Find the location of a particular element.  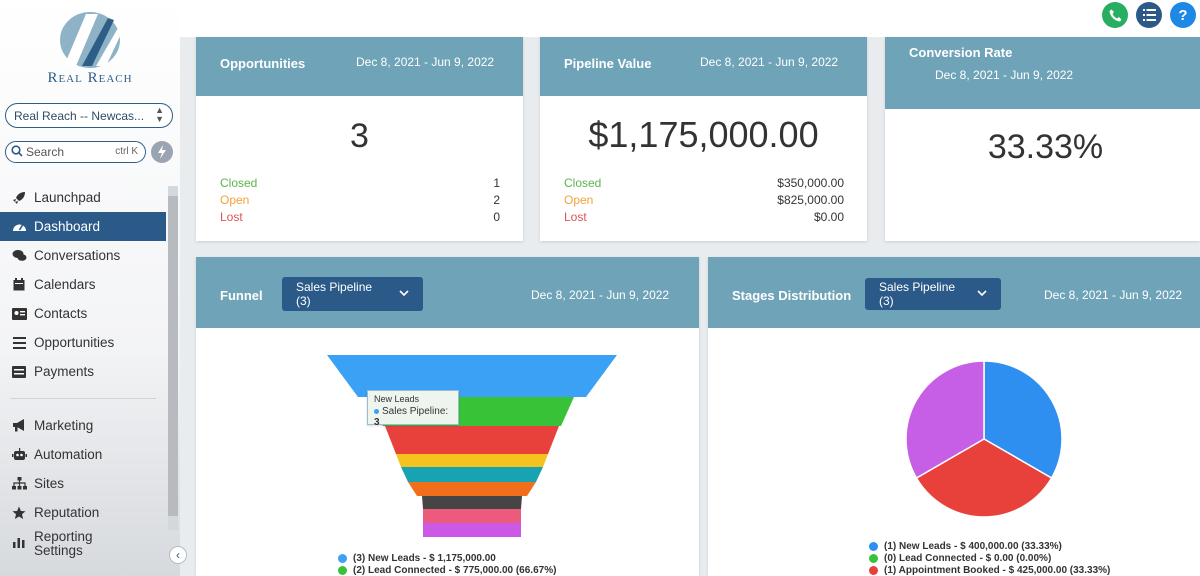

chevron-left-icon: ‹ is located at coordinates (178, 555).